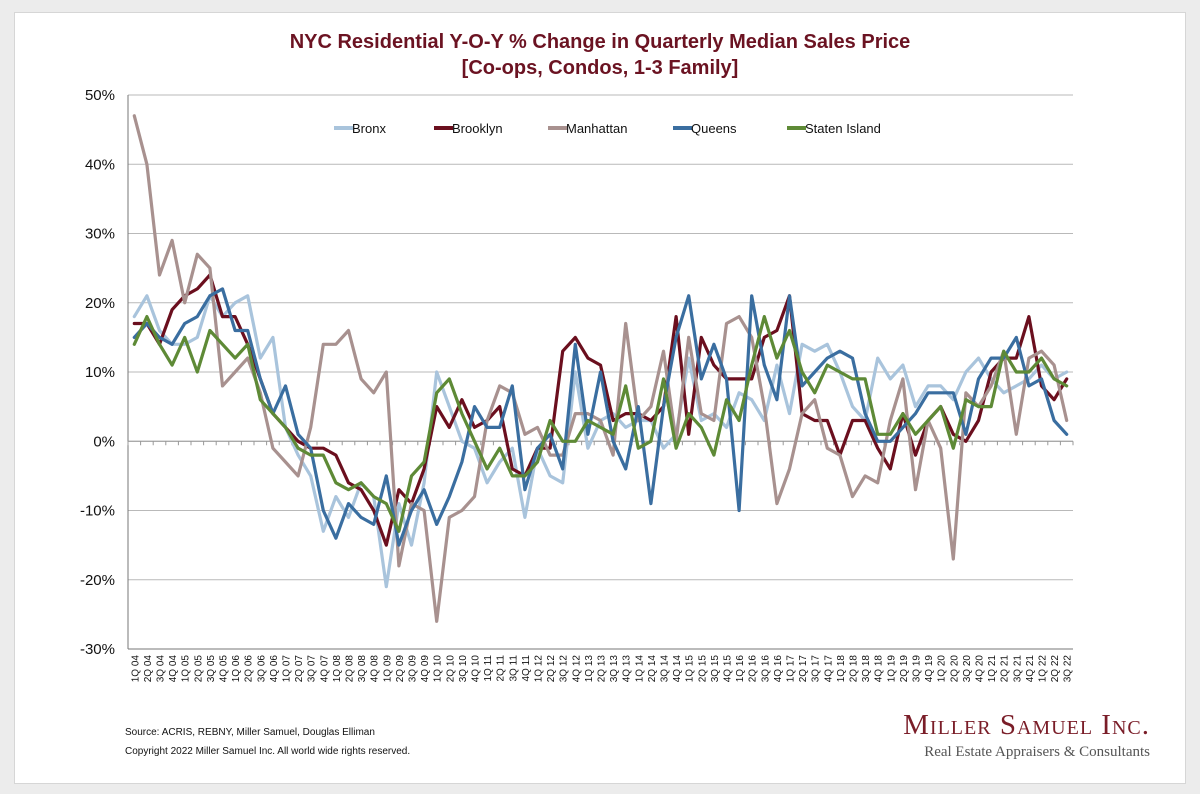  I want to click on x-tick-label: 1Q 16, so click(740, 669).